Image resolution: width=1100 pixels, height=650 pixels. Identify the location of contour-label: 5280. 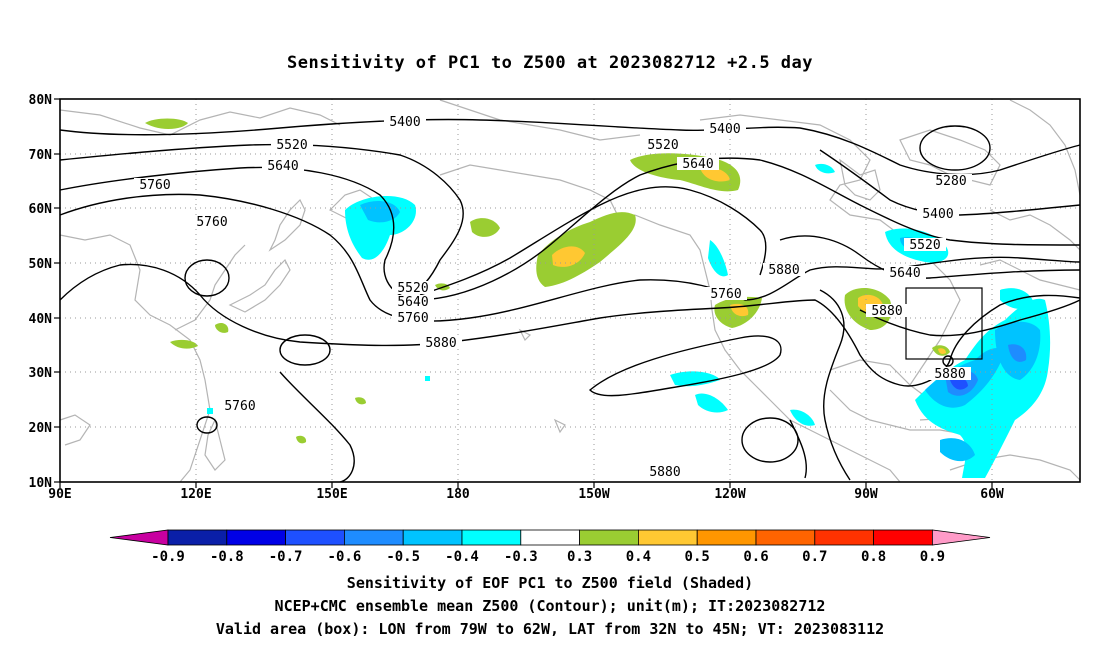
(950, 181).